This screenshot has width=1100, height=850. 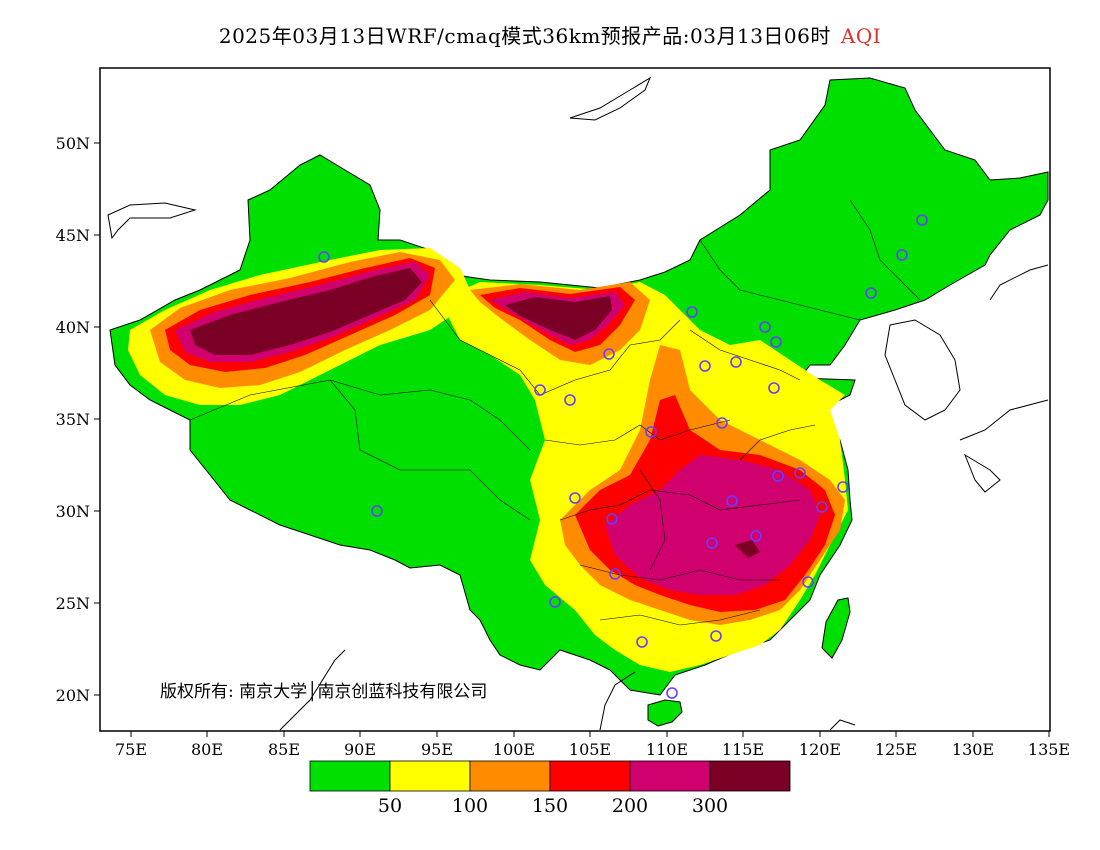 I want to click on korea-japan-outline, so click(x=966, y=378).